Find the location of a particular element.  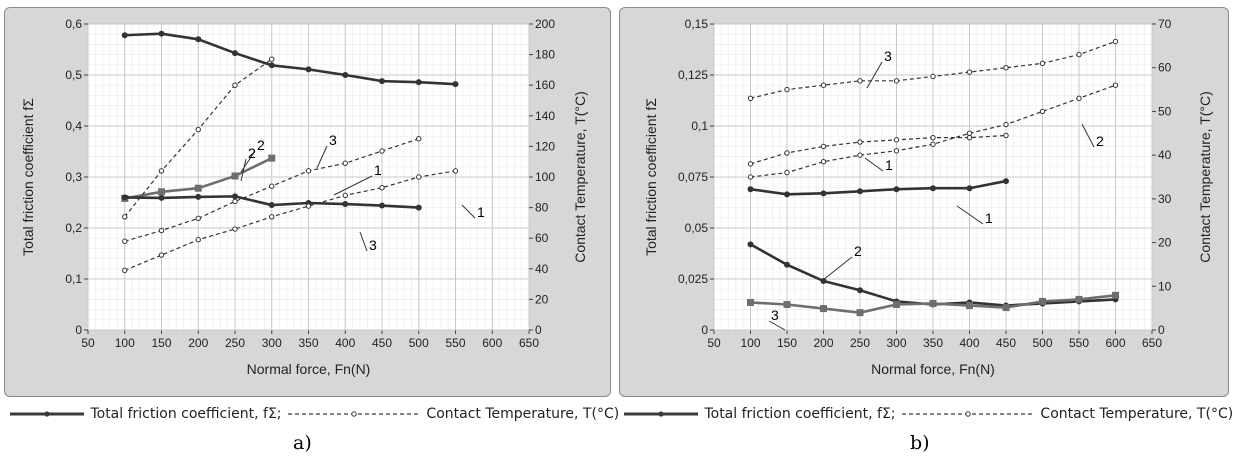

y-tick-label: 0,1 is located at coordinates (699, 126).